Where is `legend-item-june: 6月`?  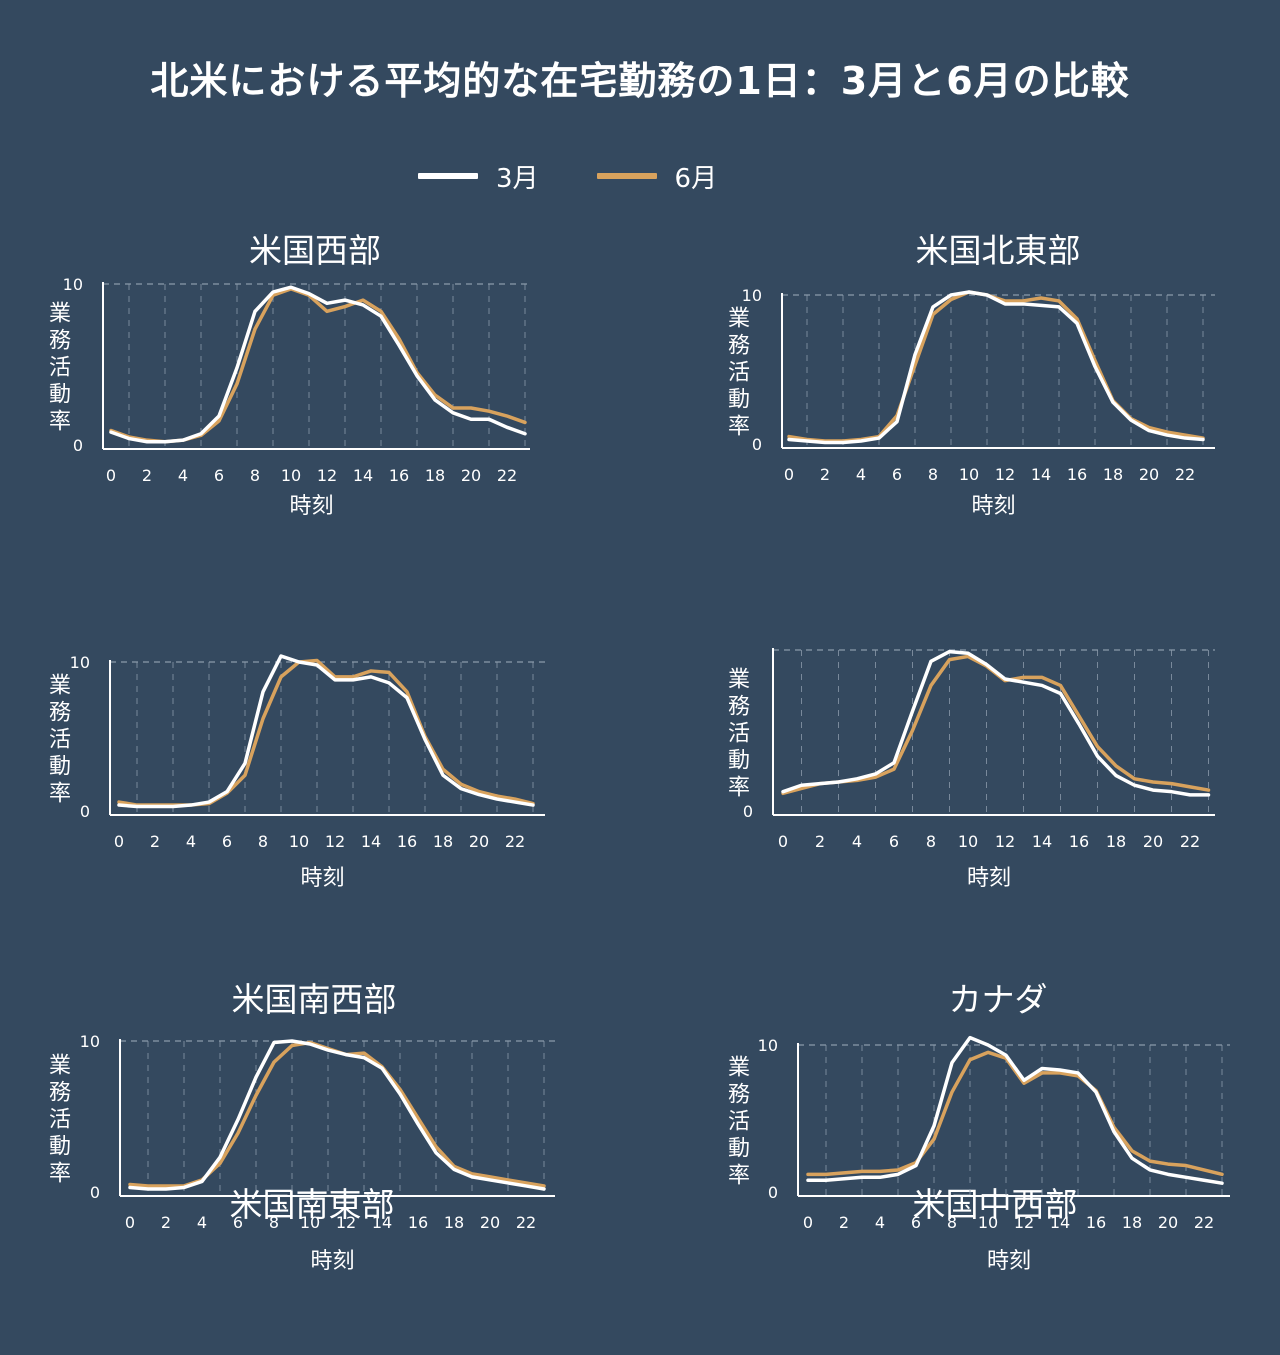
legend-item-june: 6月 is located at coordinates (657, 176).